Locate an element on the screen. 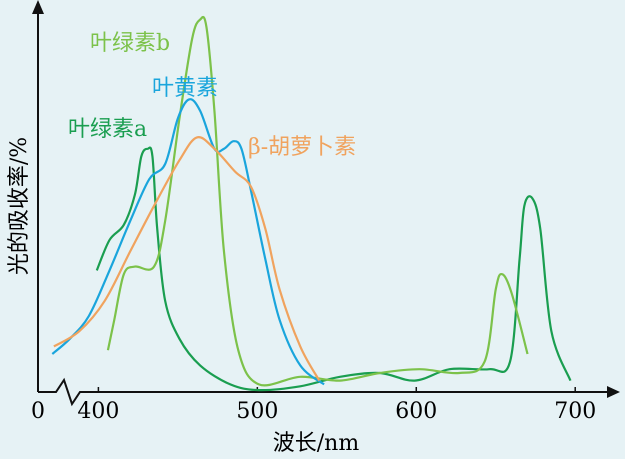 Image resolution: width=625 pixels, height=459 pixels. x-tick-label: 600 is located at coordinates (416, 411).